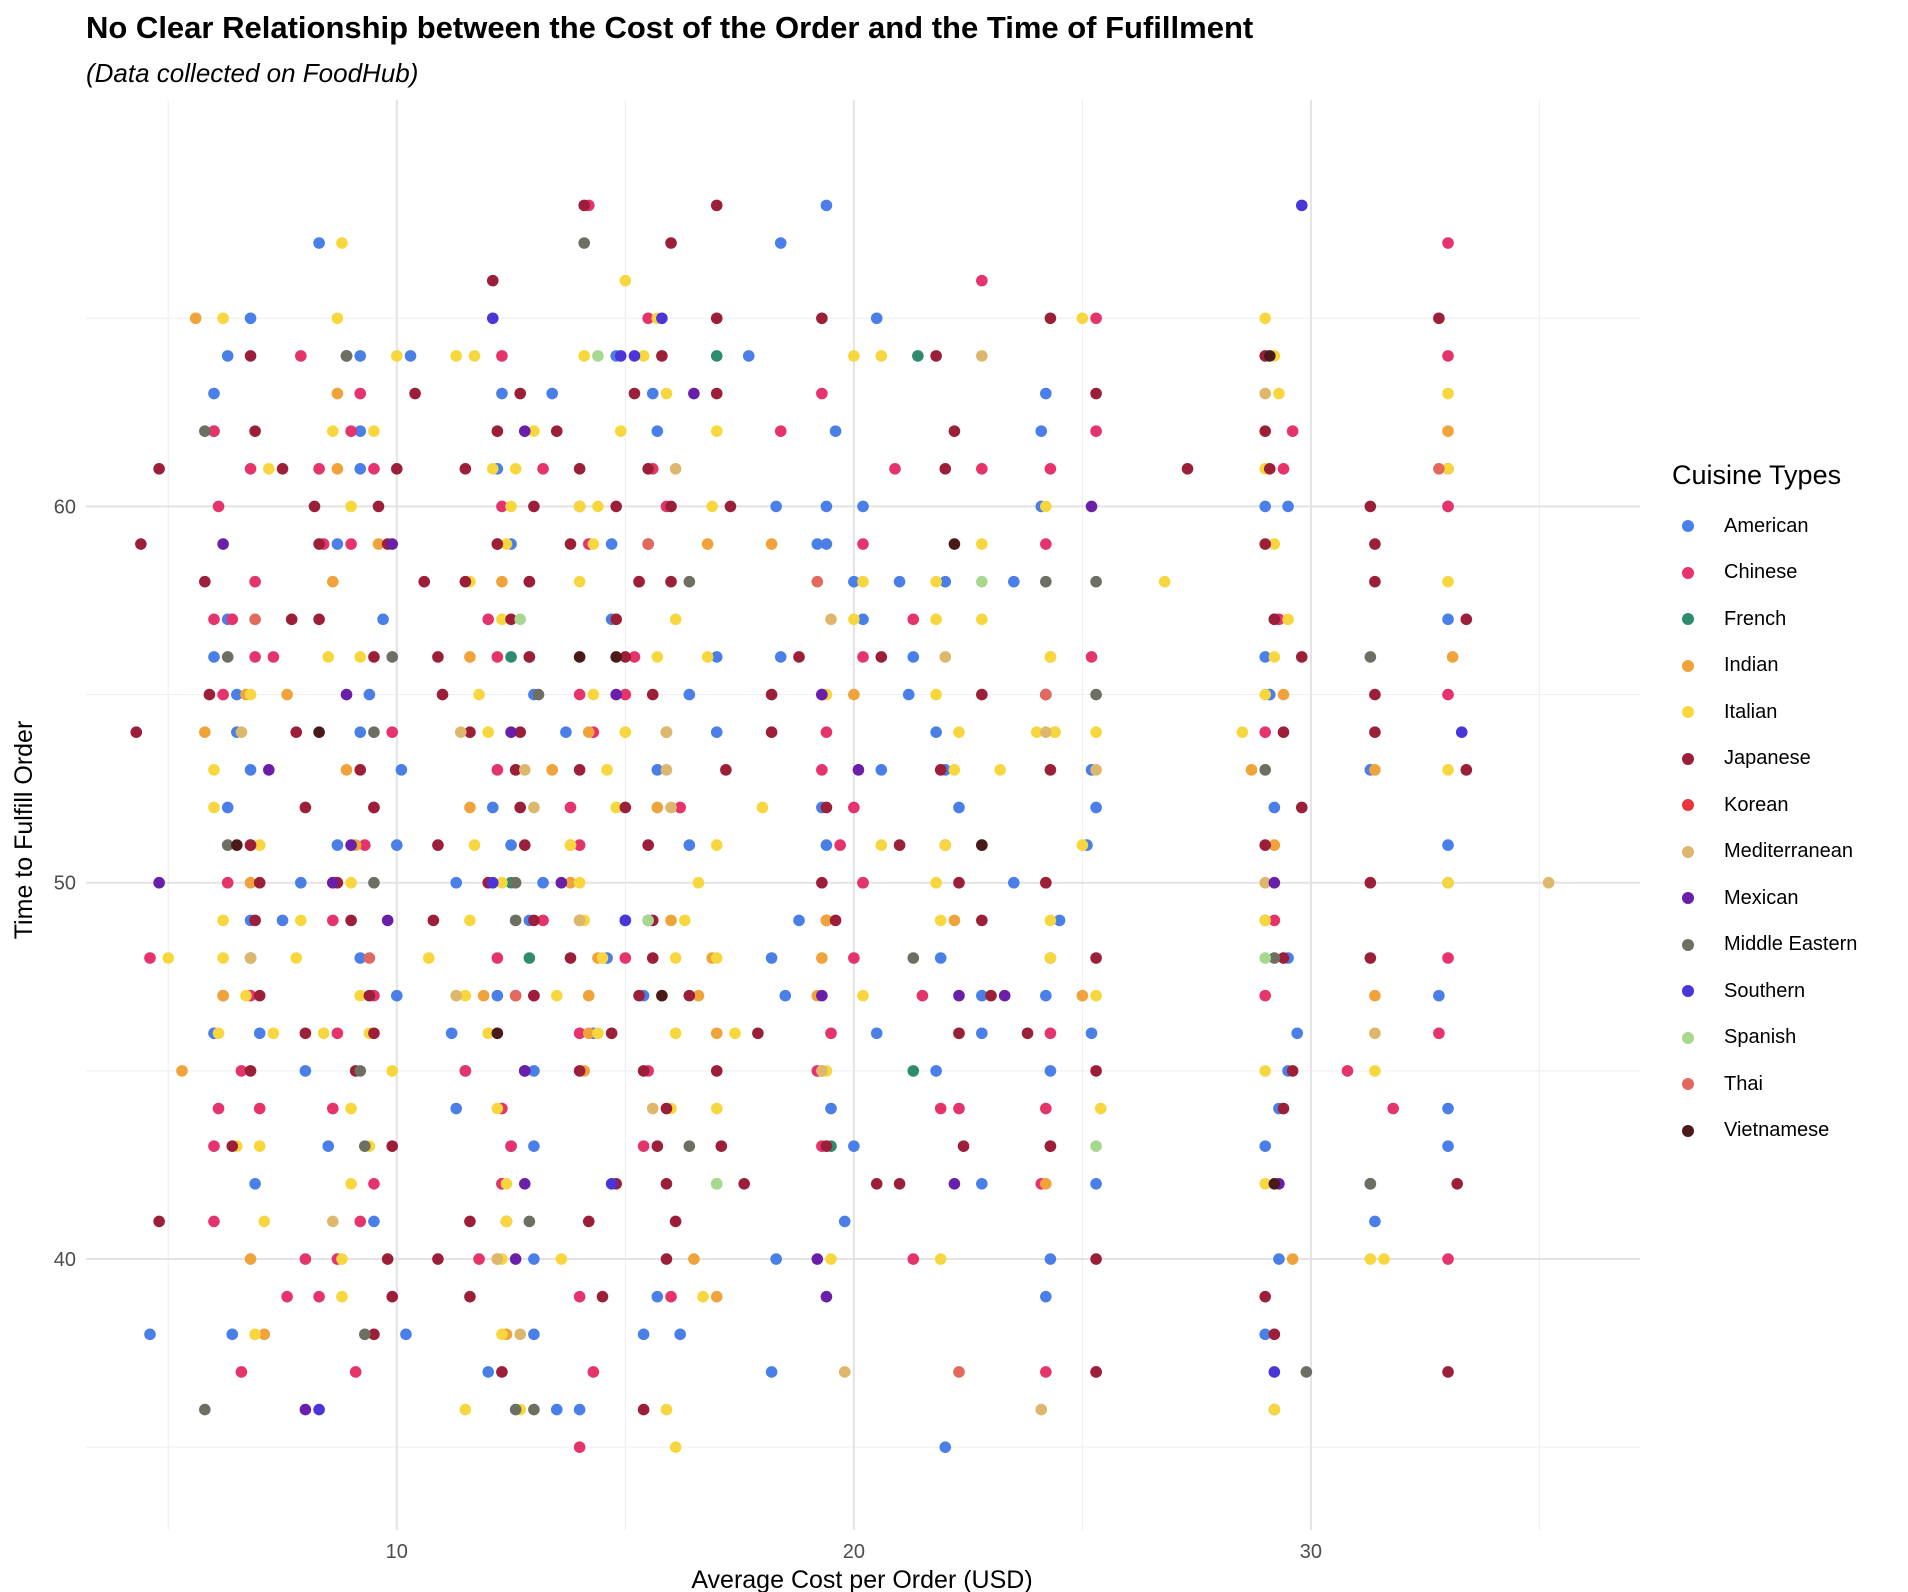 This screenshot has width=1908, height=1592. Describe the element at coordinates (1688, 665) in the screenshot. I see `legend-key-indian` at that location.